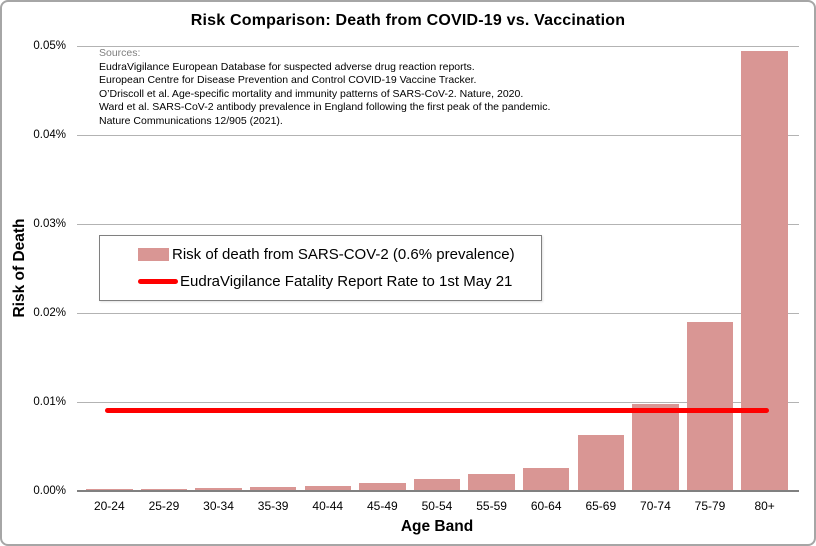 This screenshot has width=816, height=546. What do you see at coordinates (120, 53) in the screenshot?
I see `sources-heading: Sources:` at bounding box center [120, 53].